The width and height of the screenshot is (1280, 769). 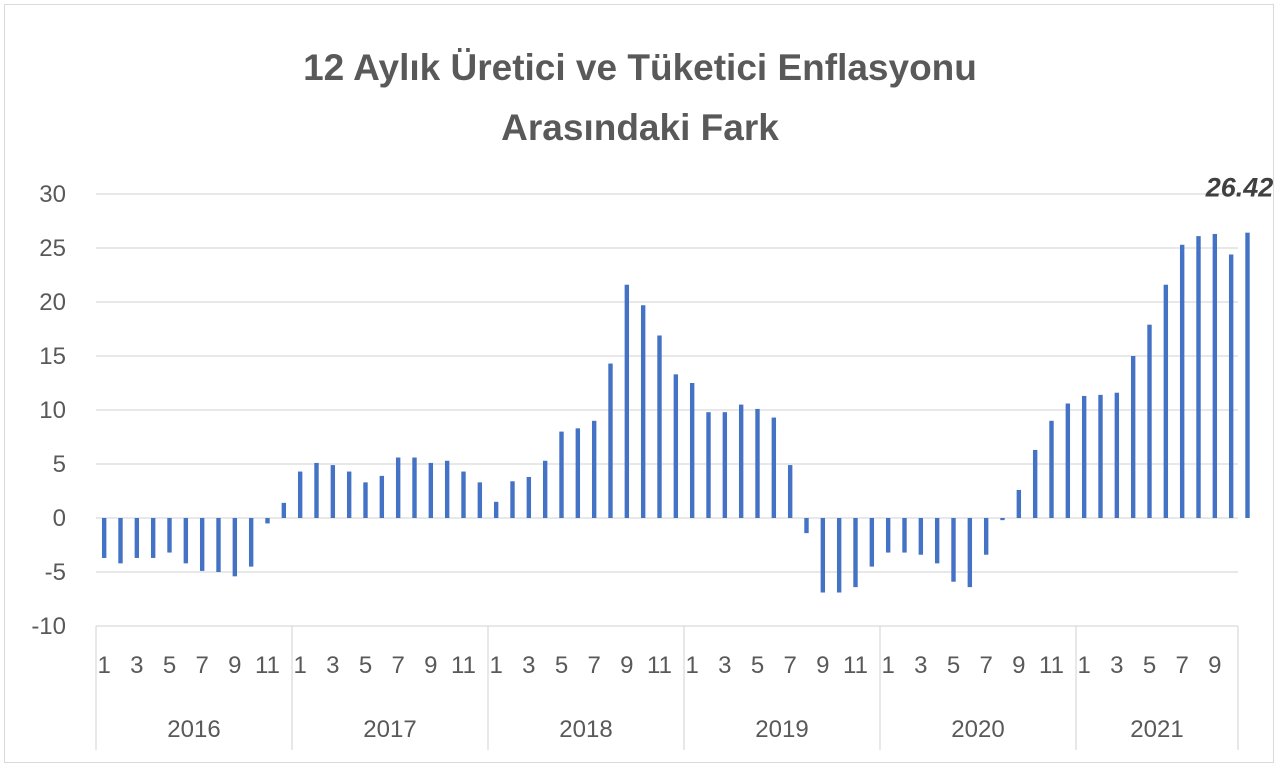 What do you see at coordinates (193, 729) in the screenshot?
I see `year-label-2016: 2016` at bounding box center [193, 729].